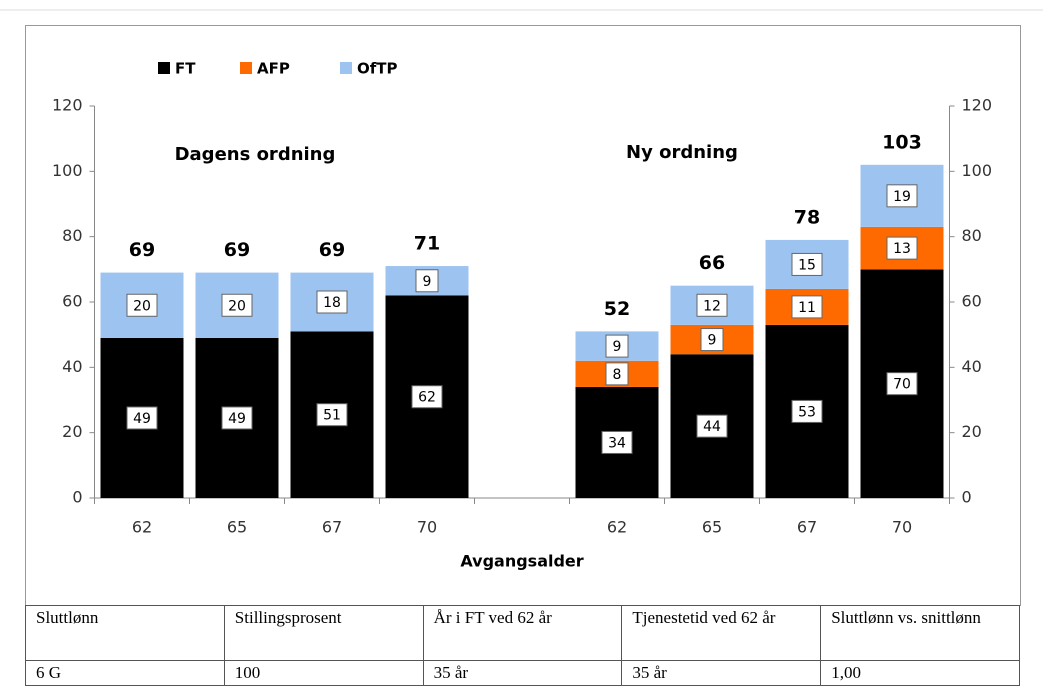 Image resolution: width=1043 pixels, height=686 pixels. I want to click on value-label: 19, so click(902, 197).